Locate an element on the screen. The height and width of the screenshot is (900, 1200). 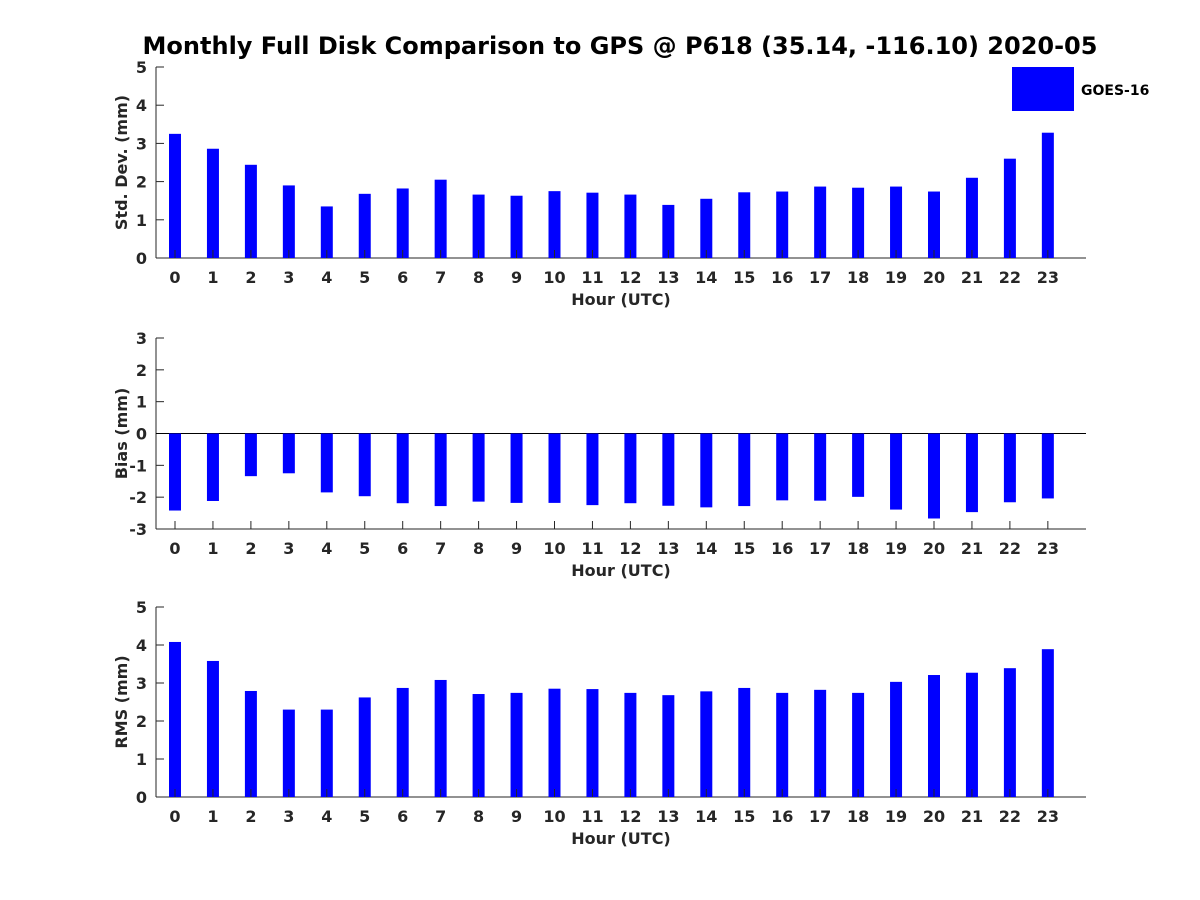
legend-swatch is located at coordinates (1043, 89).